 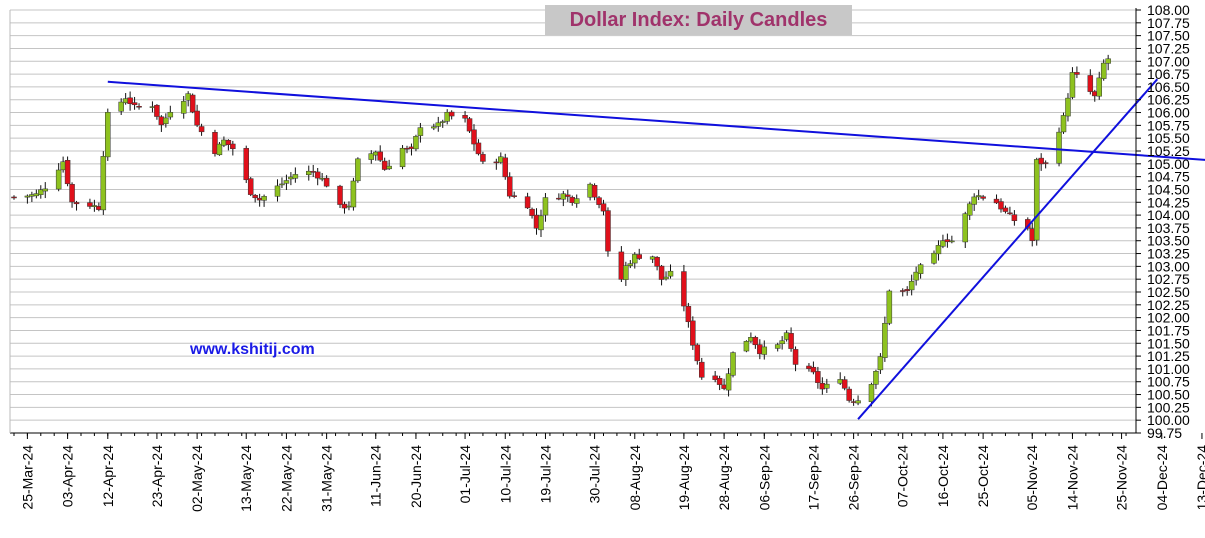 I want to click on x-tick-label: 08-Aug-24, so click(x=635, y=478).